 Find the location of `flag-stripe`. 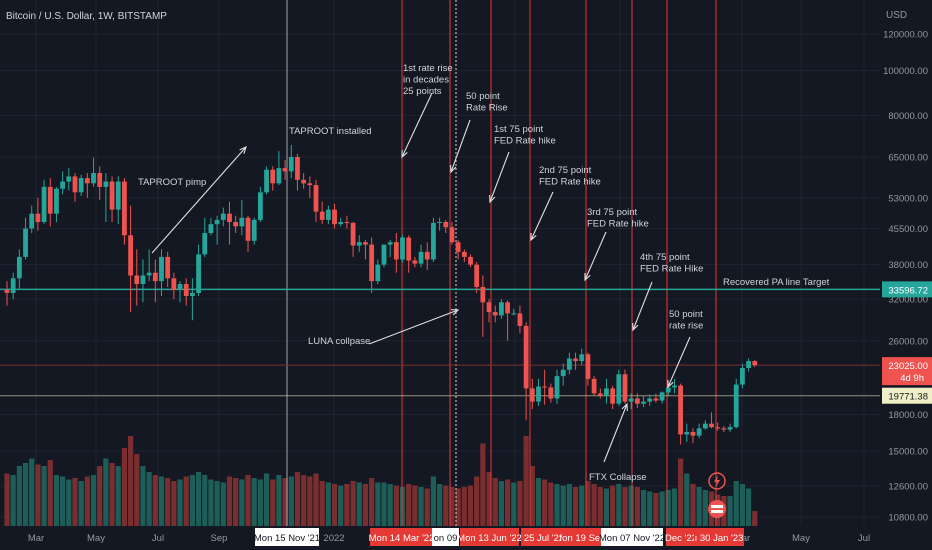

flag-stripe is located at coordinates (717, 509).